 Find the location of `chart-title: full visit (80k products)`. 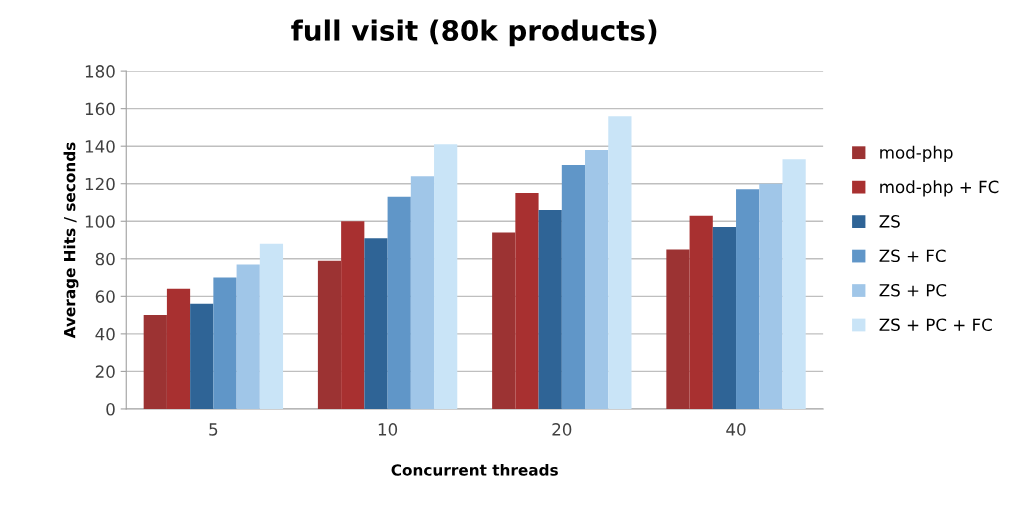

chart-title: full visit (80k products) is located at coordinates (474, 33).